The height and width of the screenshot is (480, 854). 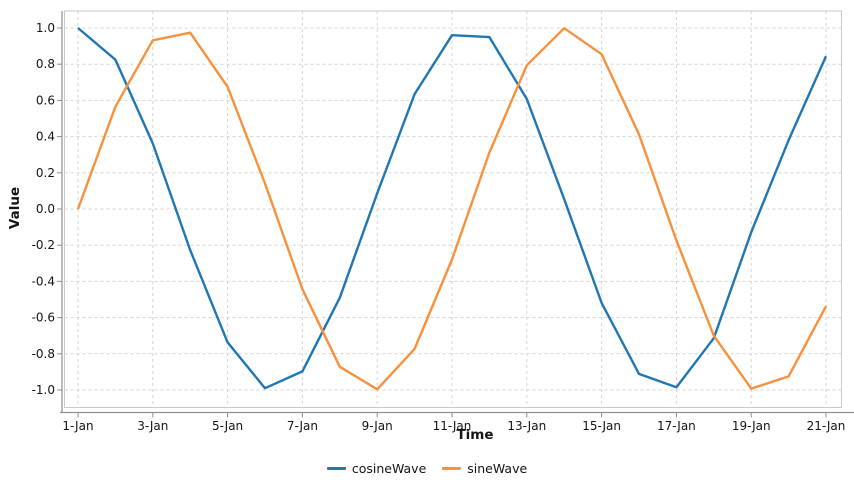 What do you see at coordinates (751, 426) in the screenshot?
I see `x-tick-label: 19-Jan` at bounding box center [751, 426].